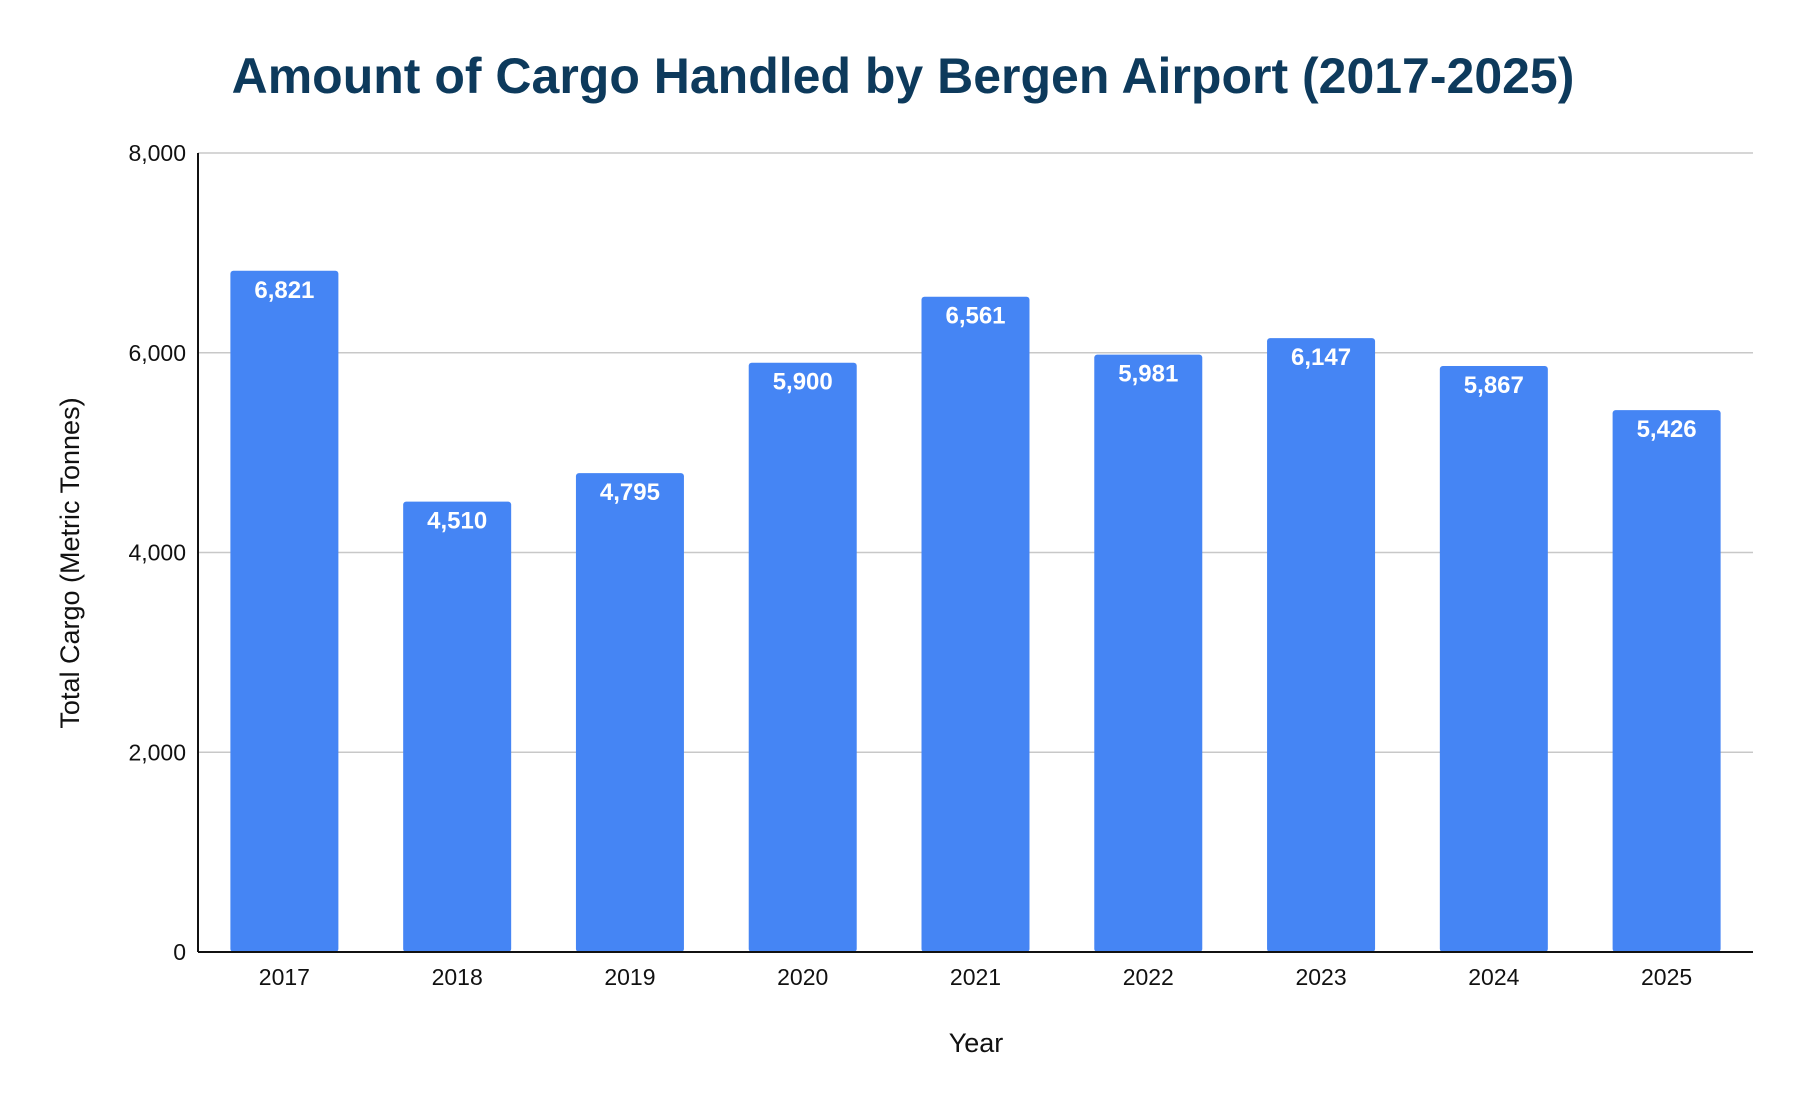  Describe the element at coordinates (1666, 681) in the screenshot. I see `bar-2025` at that location.